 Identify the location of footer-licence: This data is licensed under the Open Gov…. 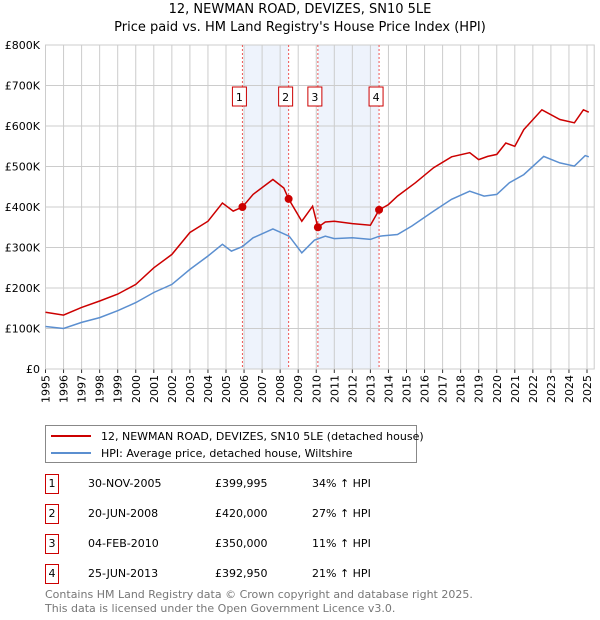
(220, 608).